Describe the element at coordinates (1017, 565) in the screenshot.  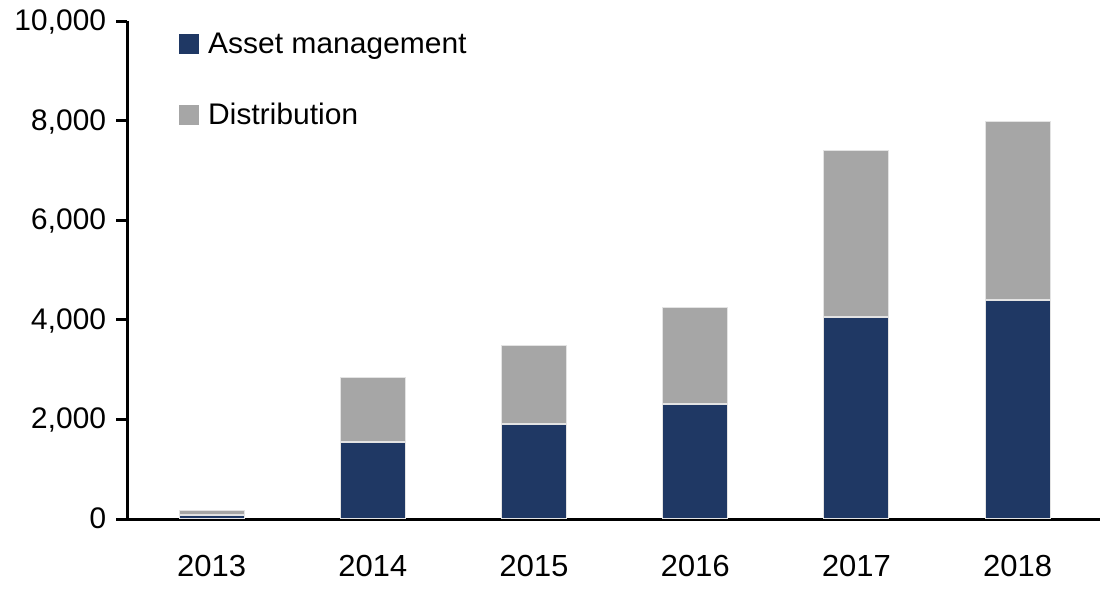
I see `x-tick-label-2018: 2018` at that location.